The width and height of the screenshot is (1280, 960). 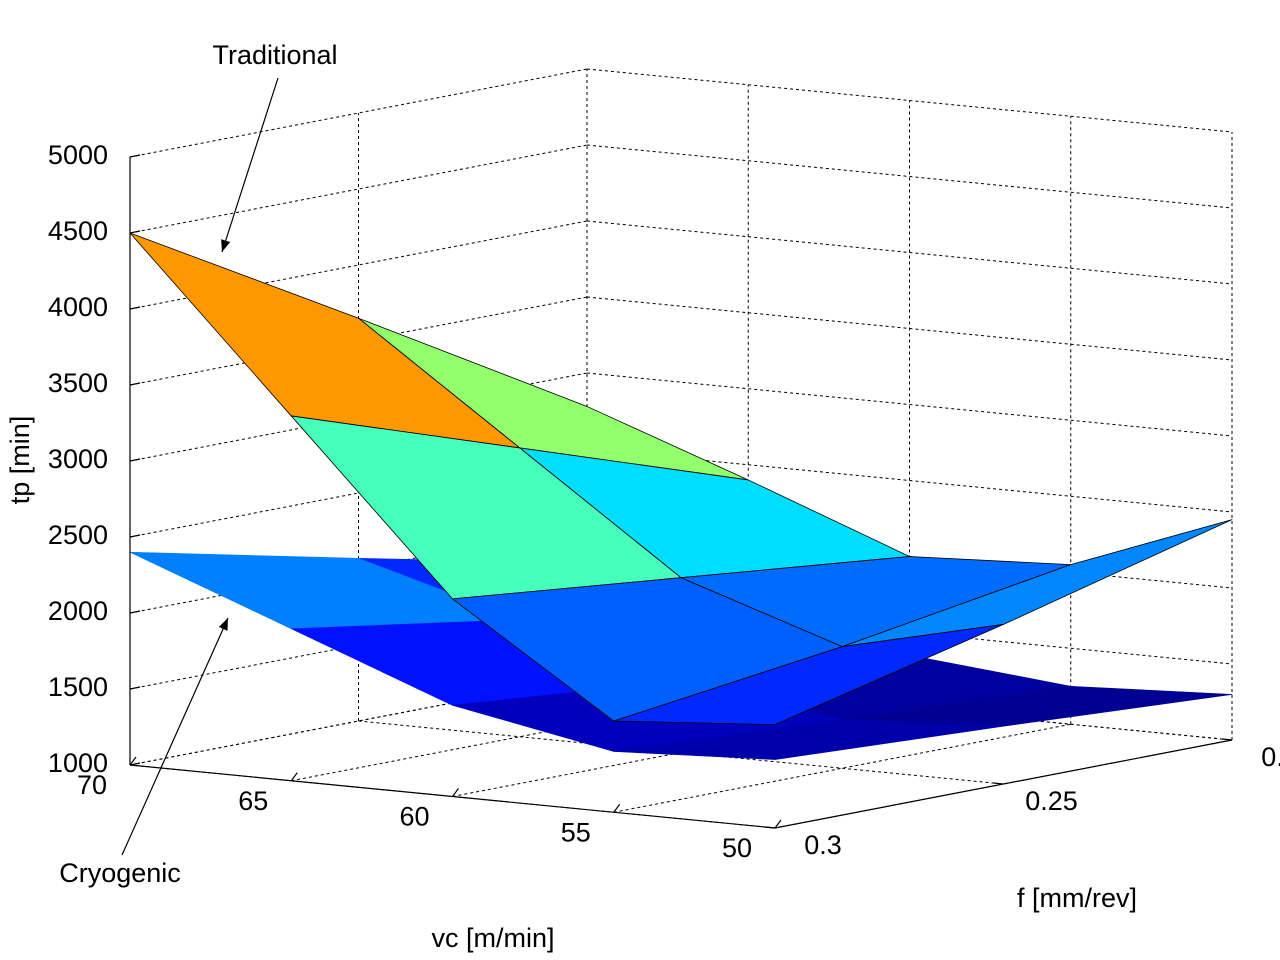 I want to click on y-tick-label: 0.3, so click(x=823, y=845).